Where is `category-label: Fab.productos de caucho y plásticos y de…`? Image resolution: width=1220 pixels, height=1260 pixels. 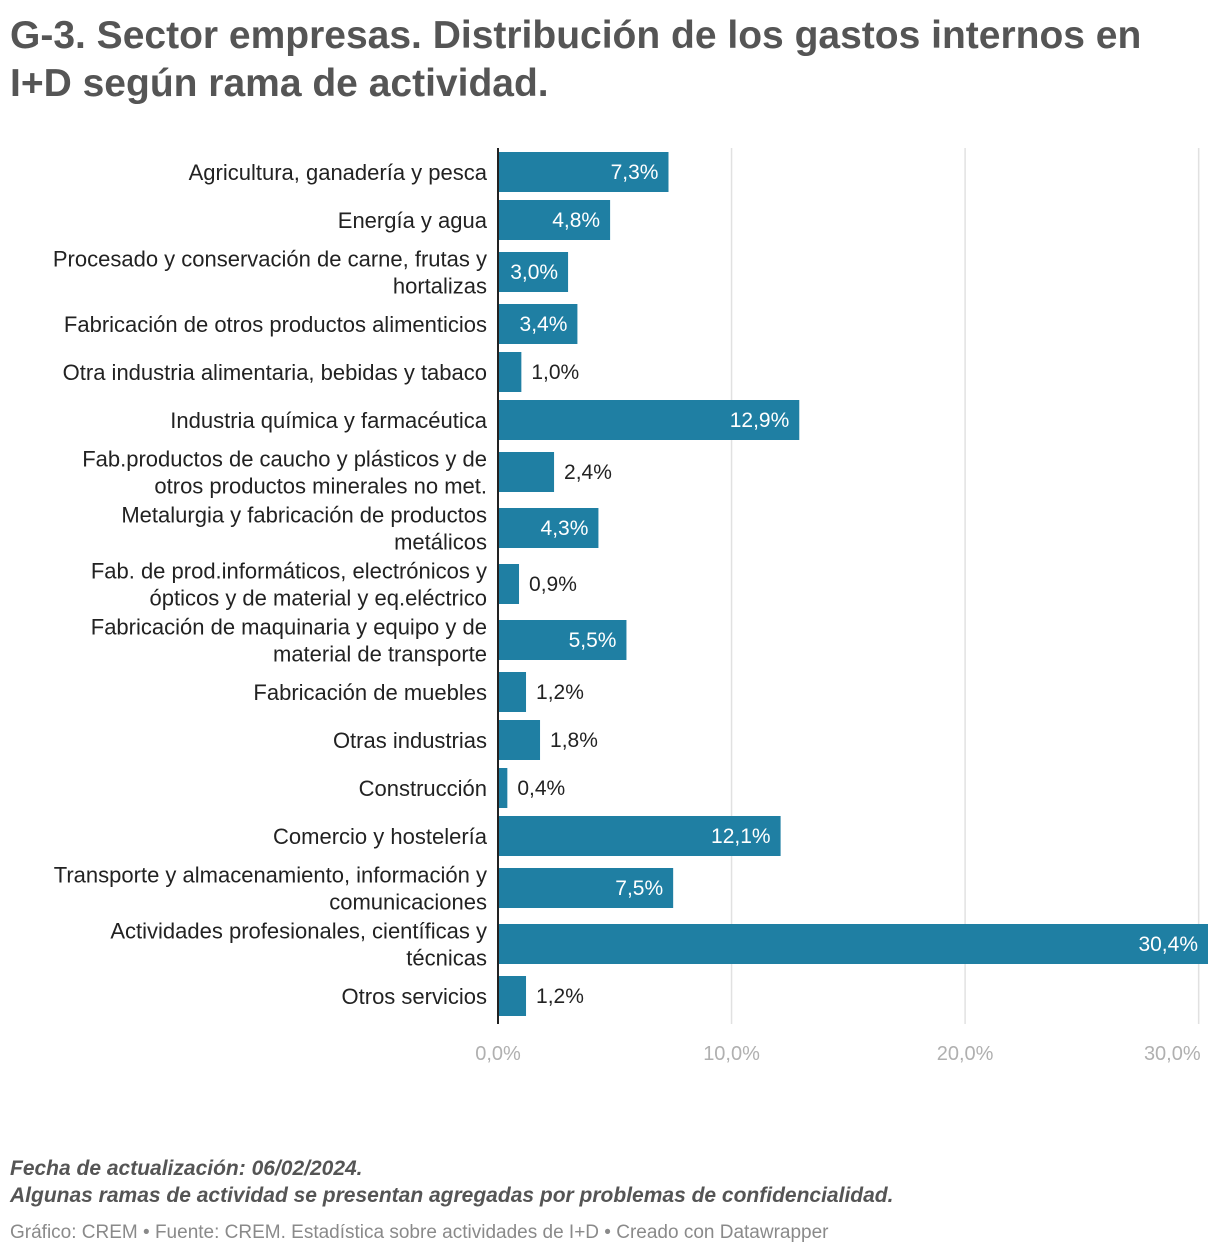 category-label: Fab.productos de caucho y plásticos y de… is located at coordinates (284, 473).